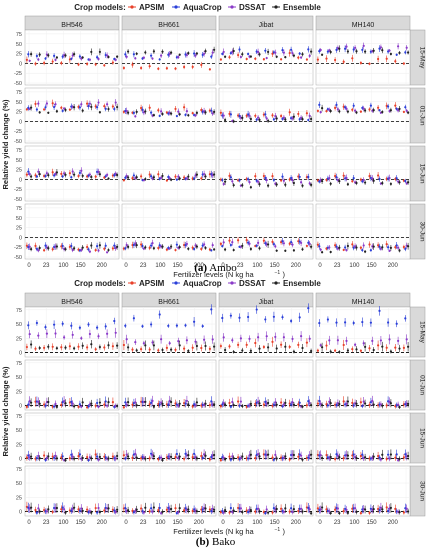 Image resolution: width=431 pixels, height=550 pixels. I want to click on strip-variety-label: MH140, so click(363, 302).